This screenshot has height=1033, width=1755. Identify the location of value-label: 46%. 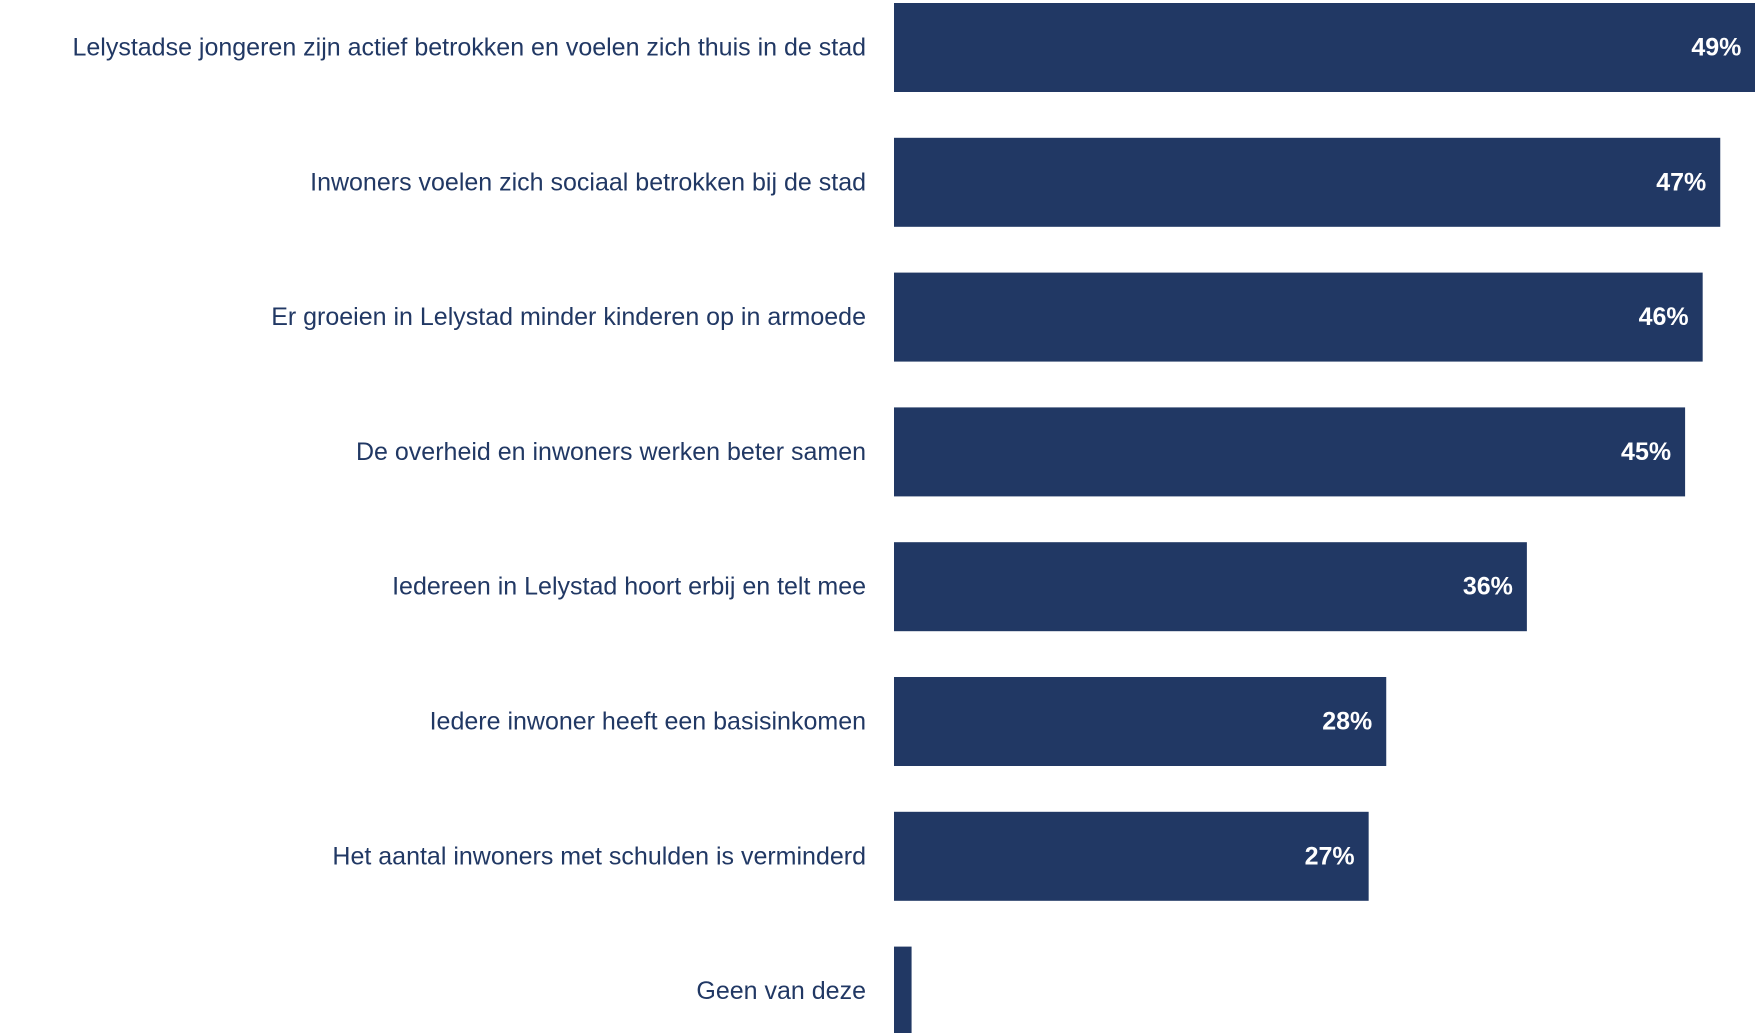
(1664, 317).